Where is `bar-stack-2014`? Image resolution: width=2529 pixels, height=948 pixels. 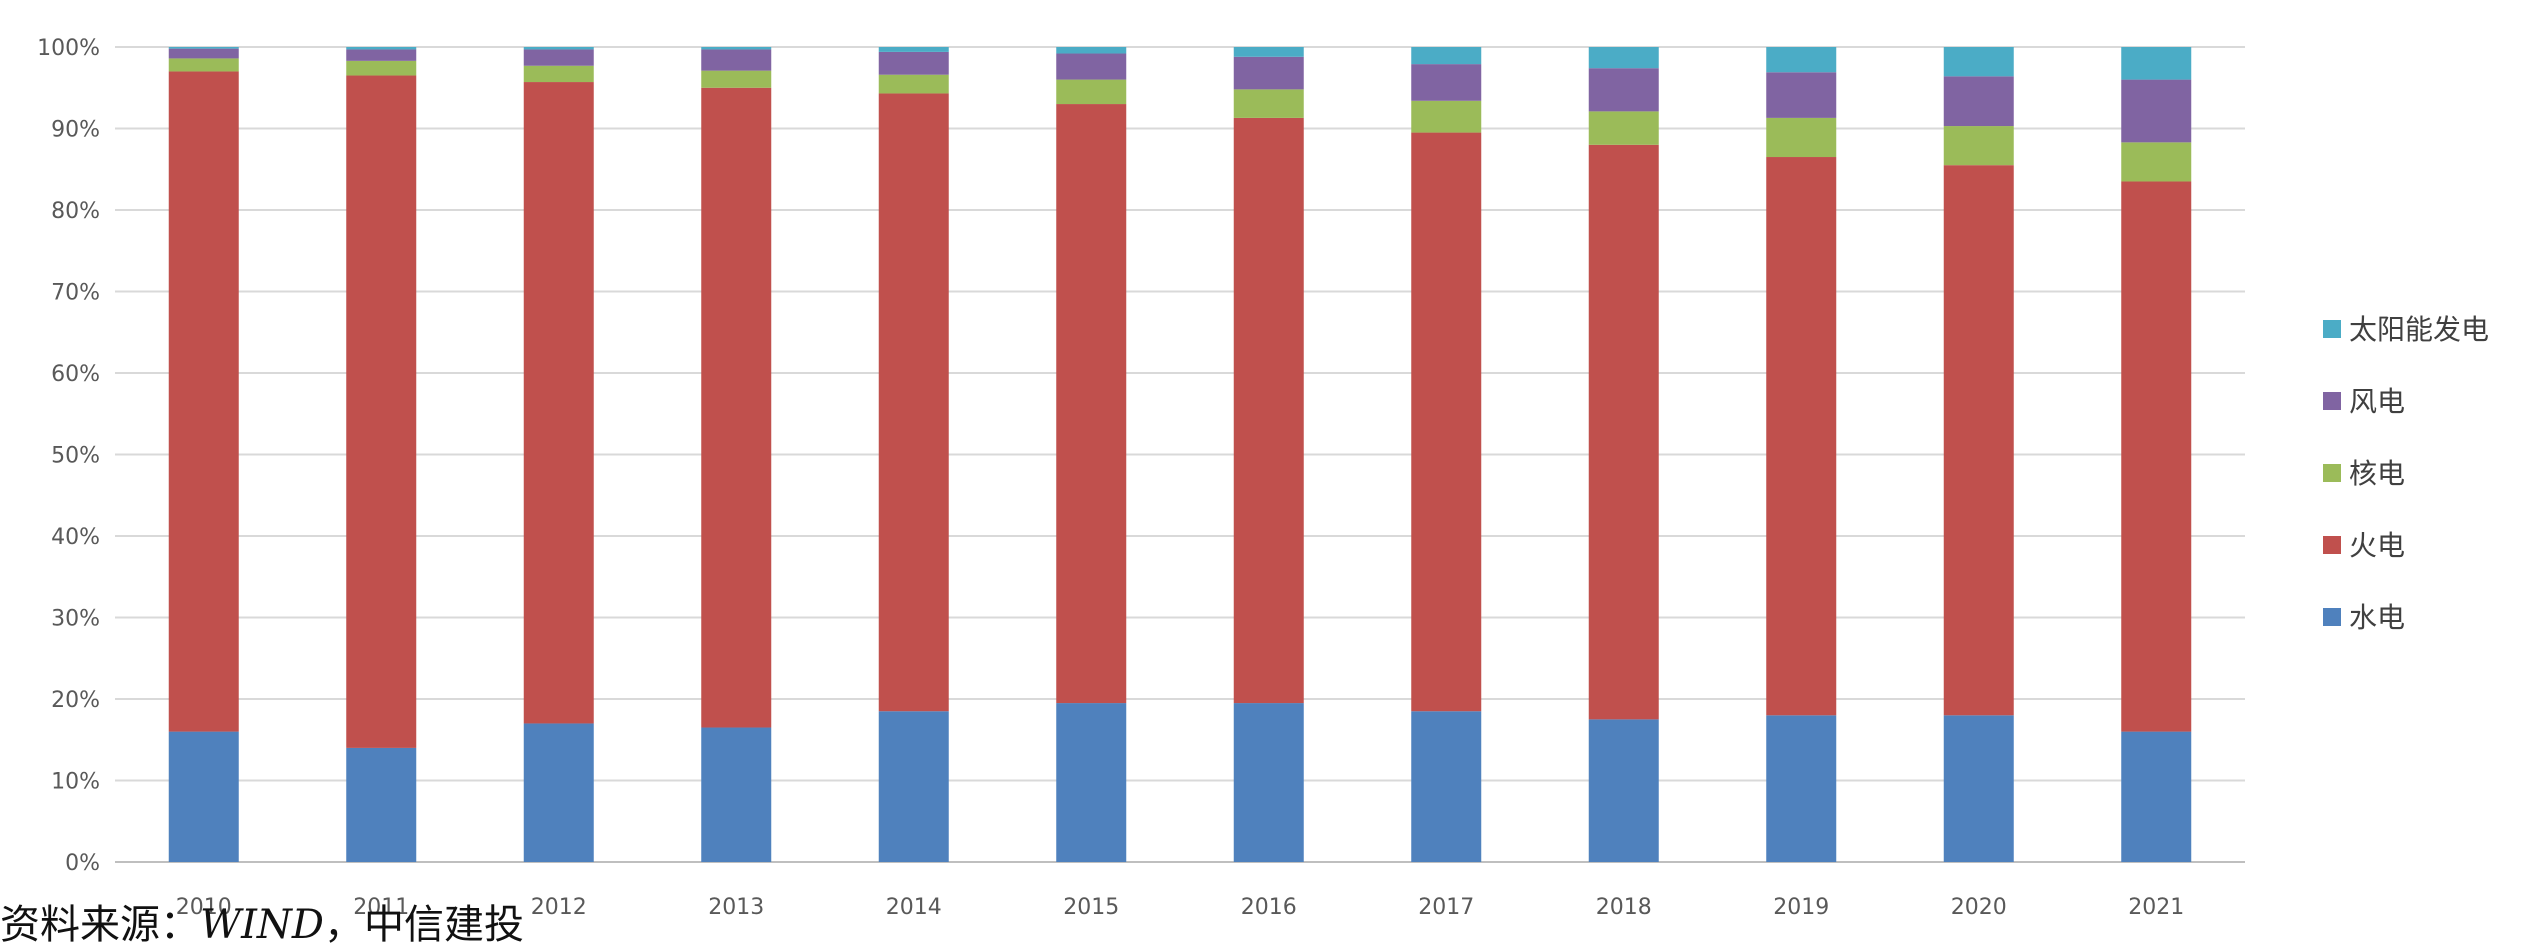
bar-stack-2014 is located at coordinates (913, 454).